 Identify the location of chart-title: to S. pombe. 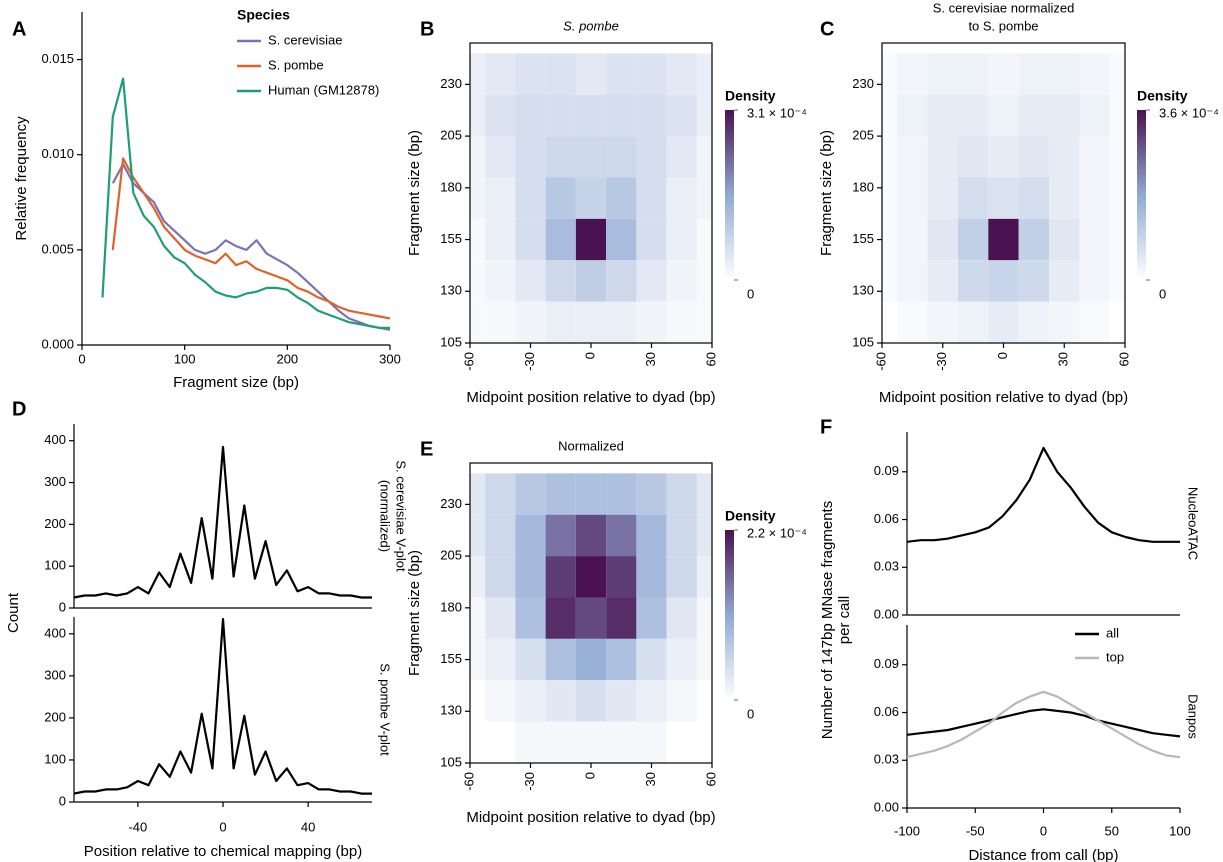
(1003, 25).